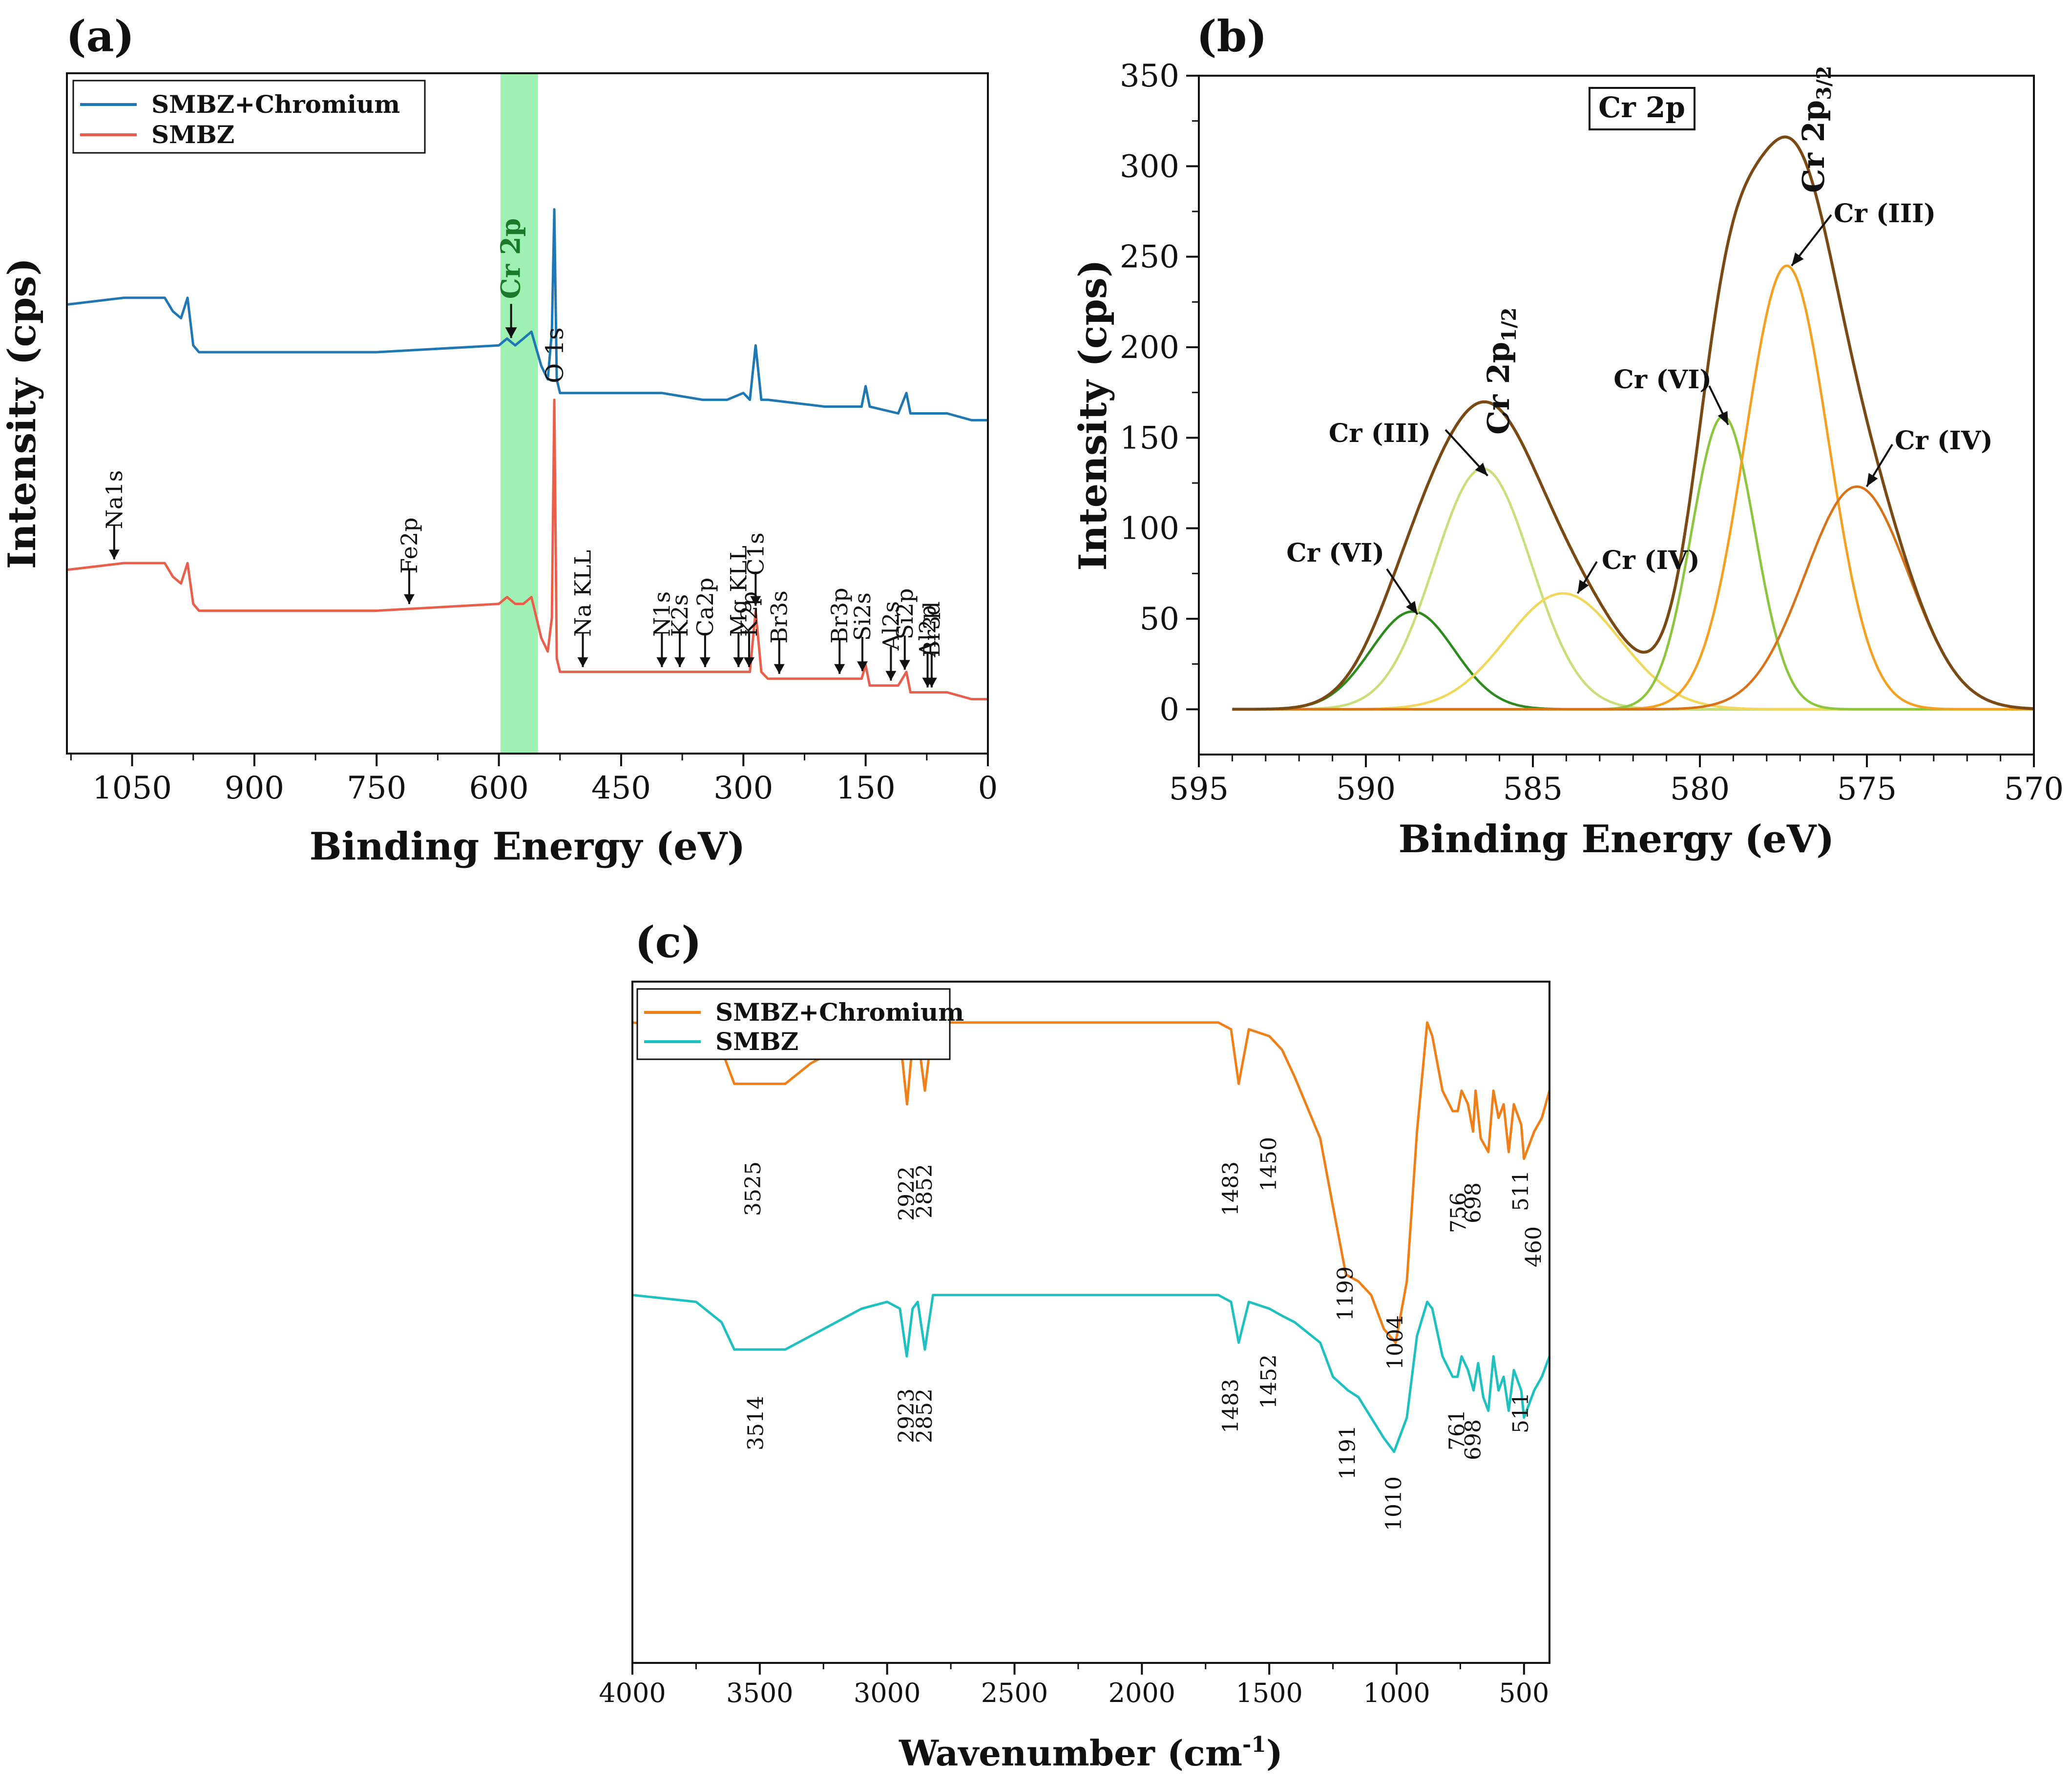  Describe the element at coordinates (1366, 789) in the screenshot. I see `x-tick-label: 590` at that location.